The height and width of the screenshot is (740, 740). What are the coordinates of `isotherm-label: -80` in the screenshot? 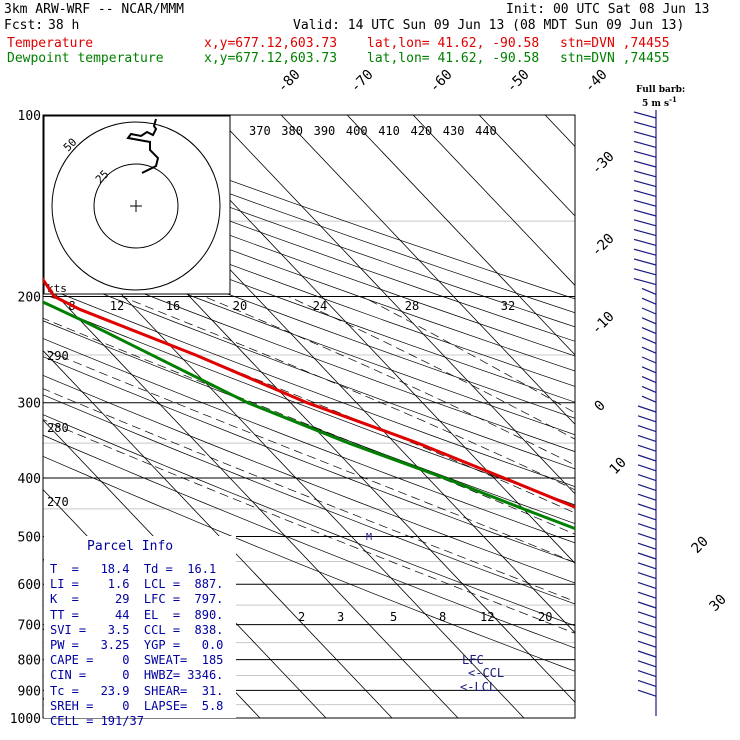 It's located at (289, 81).